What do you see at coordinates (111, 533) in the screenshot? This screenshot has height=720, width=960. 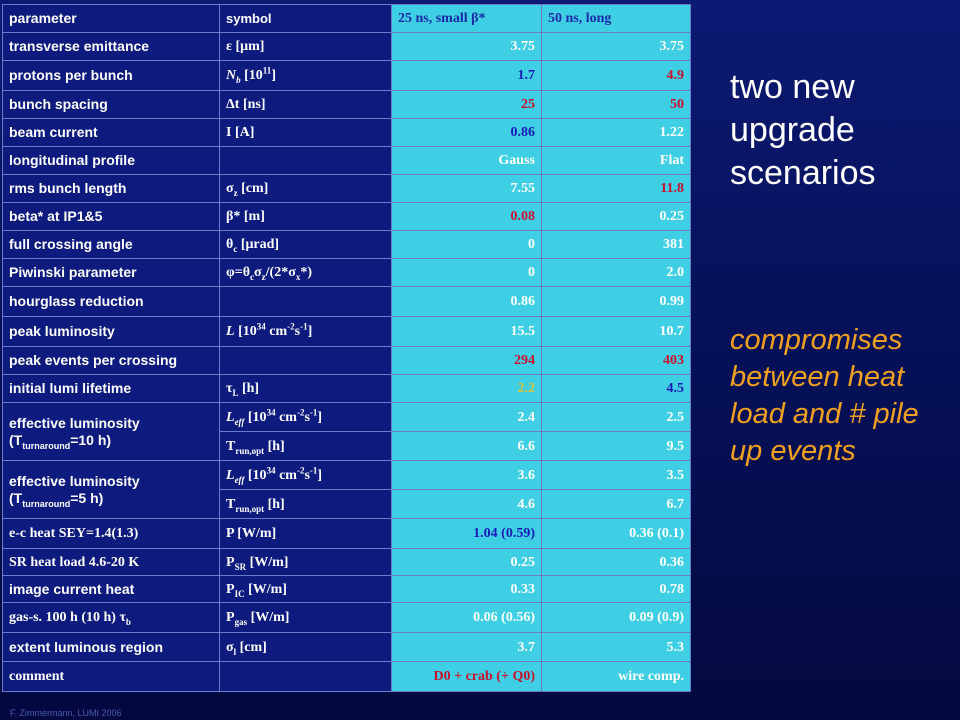 I see `param-cell: e-c heat SEY=1.4(1.3)` at bounding box center [111, 533].